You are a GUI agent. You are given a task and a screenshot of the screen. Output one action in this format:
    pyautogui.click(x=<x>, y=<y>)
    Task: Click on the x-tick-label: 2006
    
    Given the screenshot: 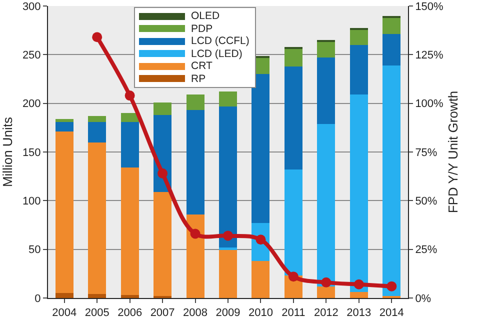 What is the action you would take?
    pyautogui.click(x=130, y=313)
    